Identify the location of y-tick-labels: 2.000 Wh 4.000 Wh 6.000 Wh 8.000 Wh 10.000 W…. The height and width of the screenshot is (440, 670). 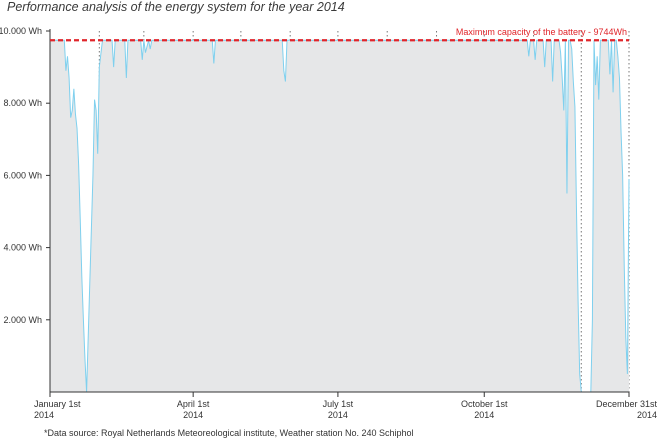
(25, 175).